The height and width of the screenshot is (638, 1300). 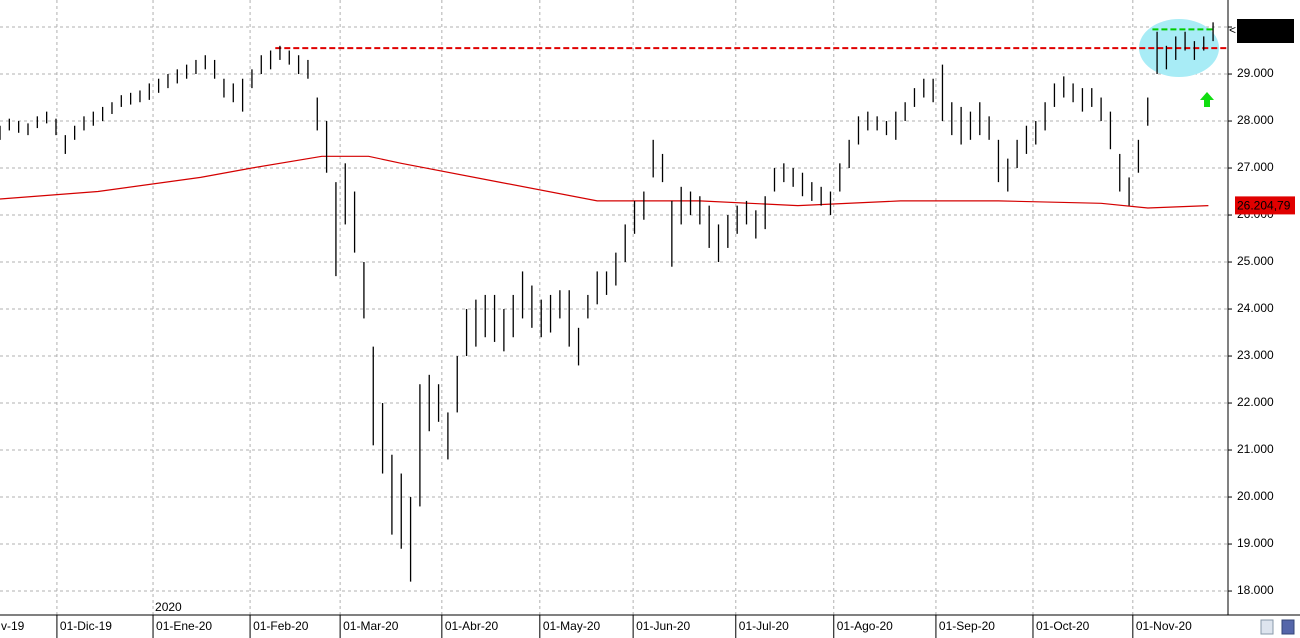 I want to click on y-tick-label: 28.000, so click(x=1255, y=120).